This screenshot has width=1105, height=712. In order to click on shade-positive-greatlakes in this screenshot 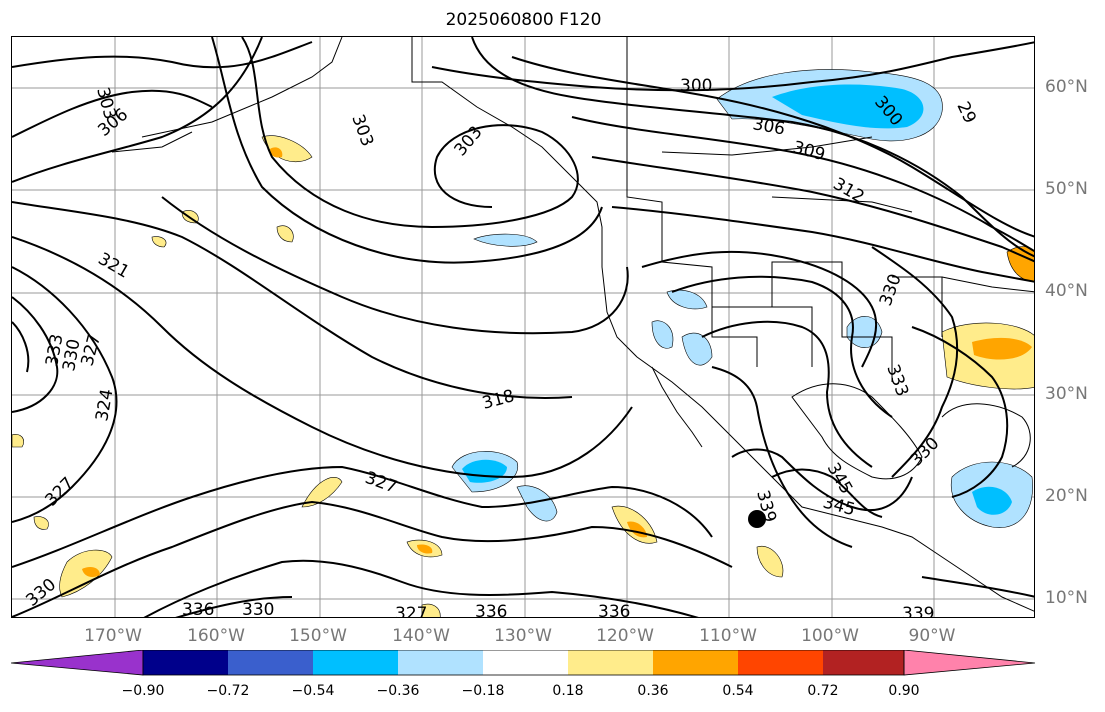, I will do `click(1020, 264)`.